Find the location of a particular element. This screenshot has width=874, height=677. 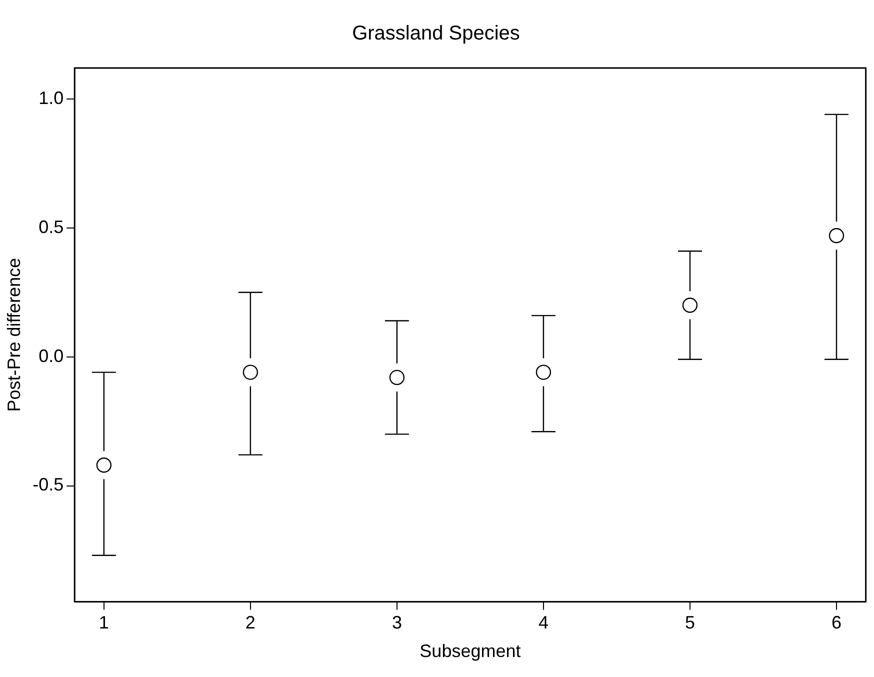

x-tick-label: 6 is located at coordinates (836, 622).